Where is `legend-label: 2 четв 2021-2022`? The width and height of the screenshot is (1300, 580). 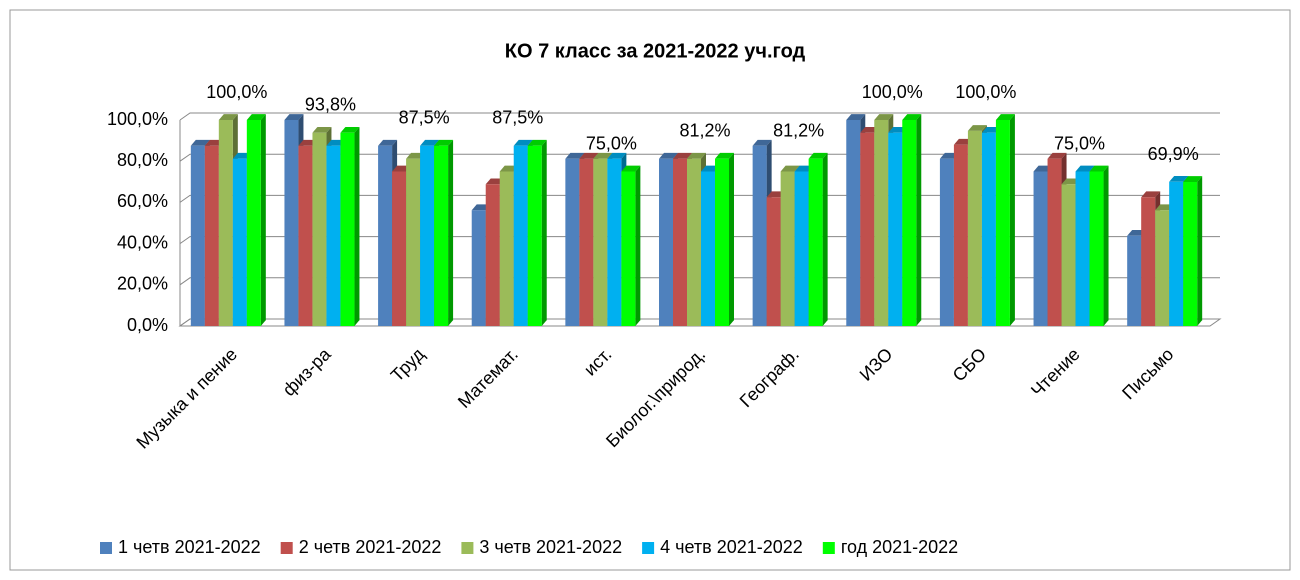
legend-label: 2 четв 2021-2022 is located at coordinates (370, 547).